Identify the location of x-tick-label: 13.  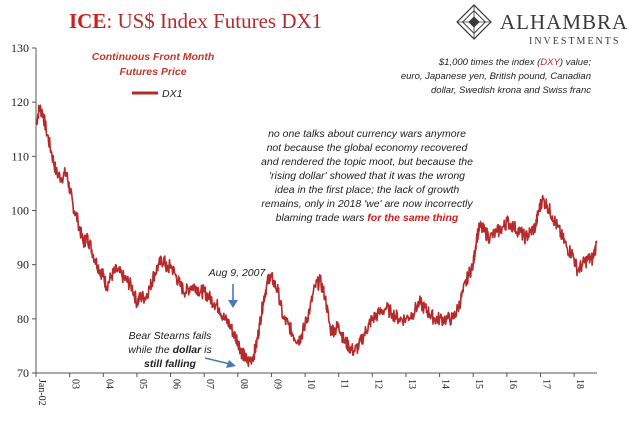
(411, 384).